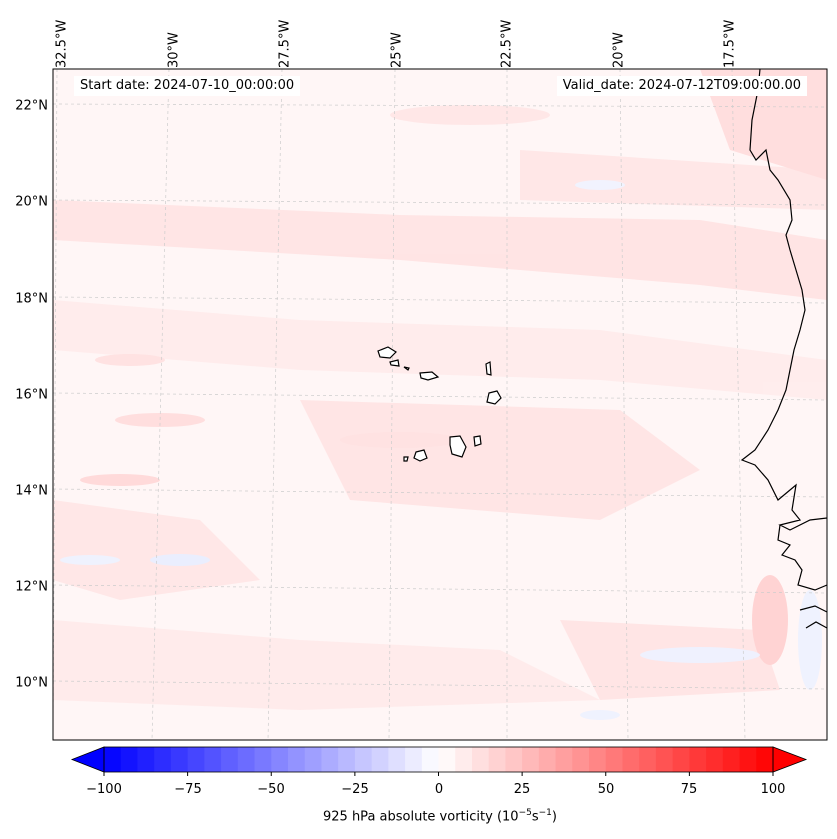 This screenshot has width=837, height=839. Describe the element at coordinates (689, 789) in the screenshot. I see `colorbar-tick-label: 75` at that location.